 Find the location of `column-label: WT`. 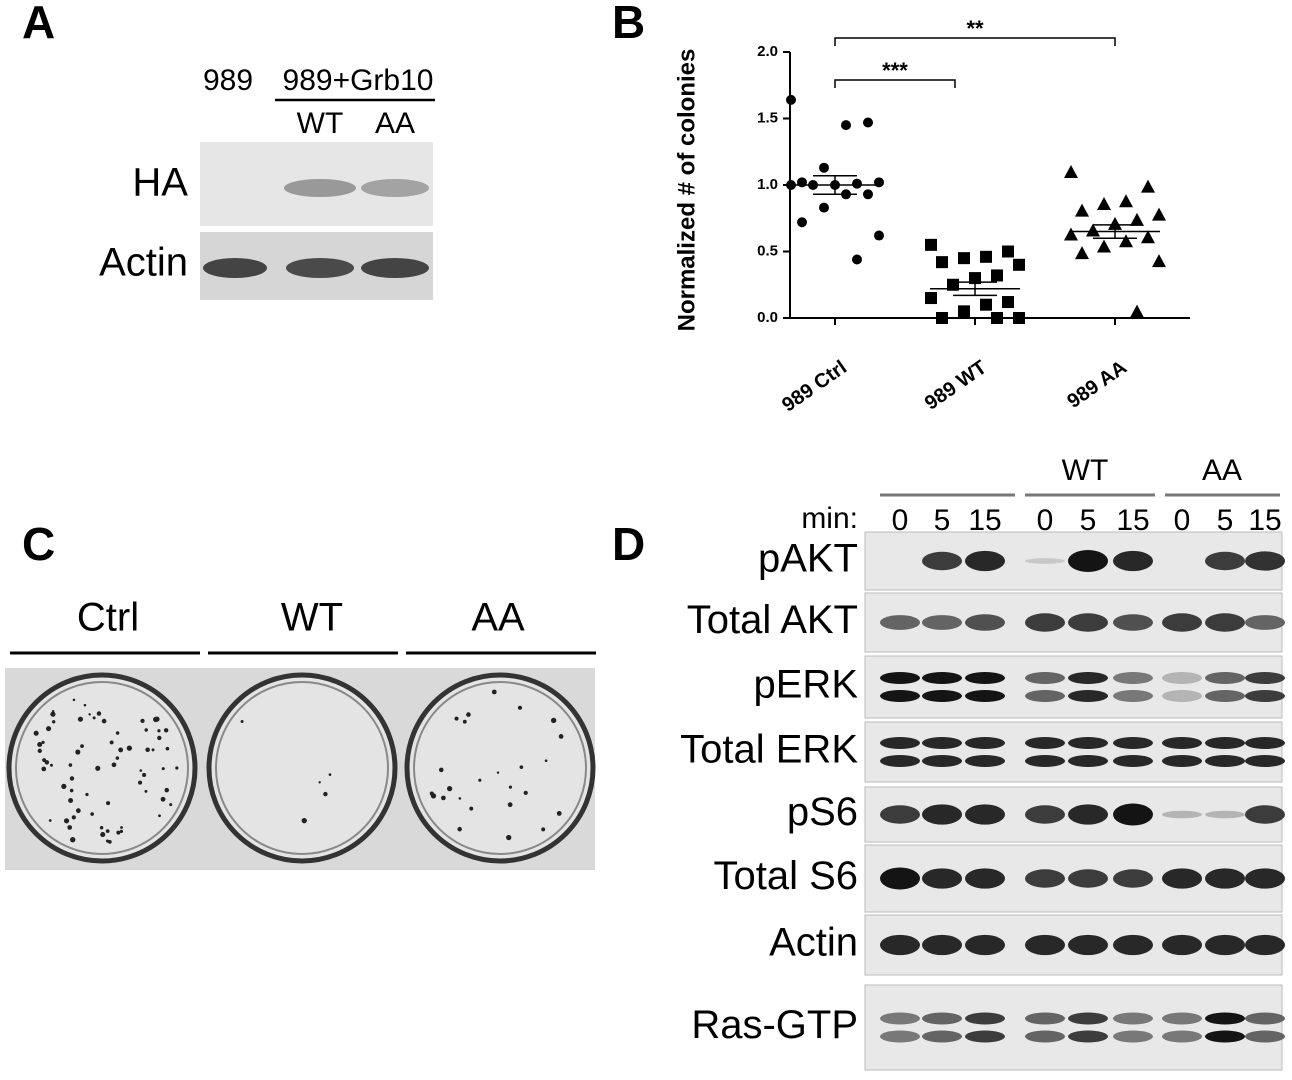

column-label: WT is located at coordinates (312, 618).